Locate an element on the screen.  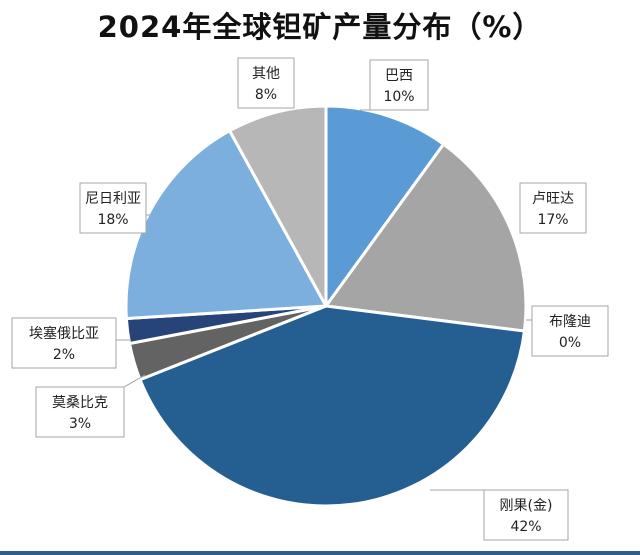
slice-name-label: 卢旺达 is located at coordinates (553, 199).